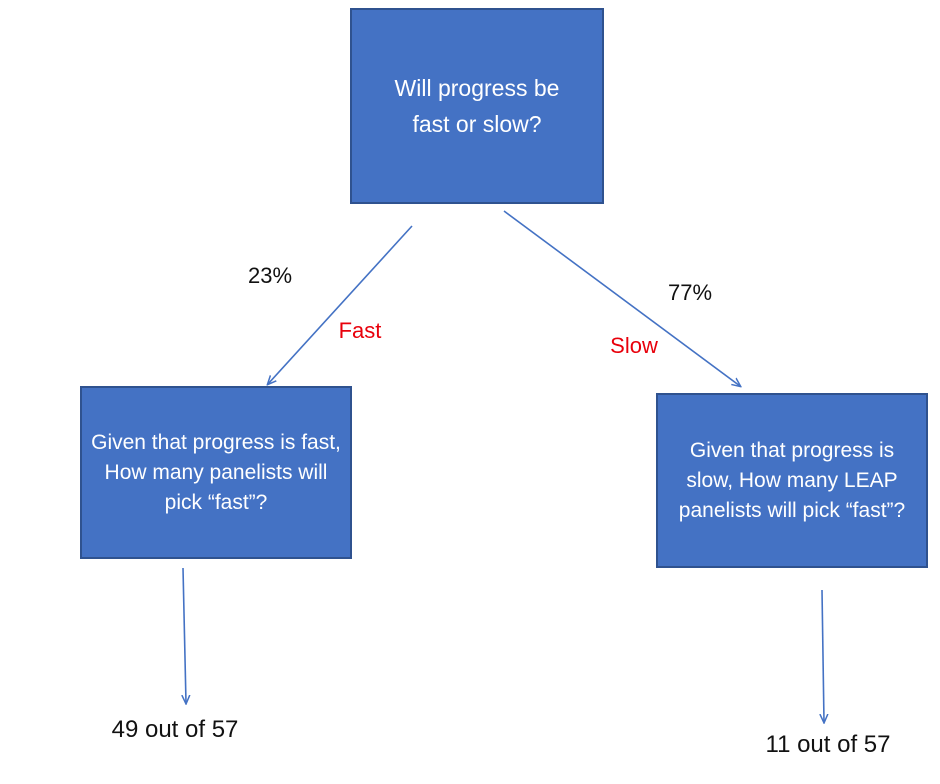  What do you see at coordinates (184, 635) in the screenshot?
I see `arrow-fast-result` at bounding box center [184, 635].